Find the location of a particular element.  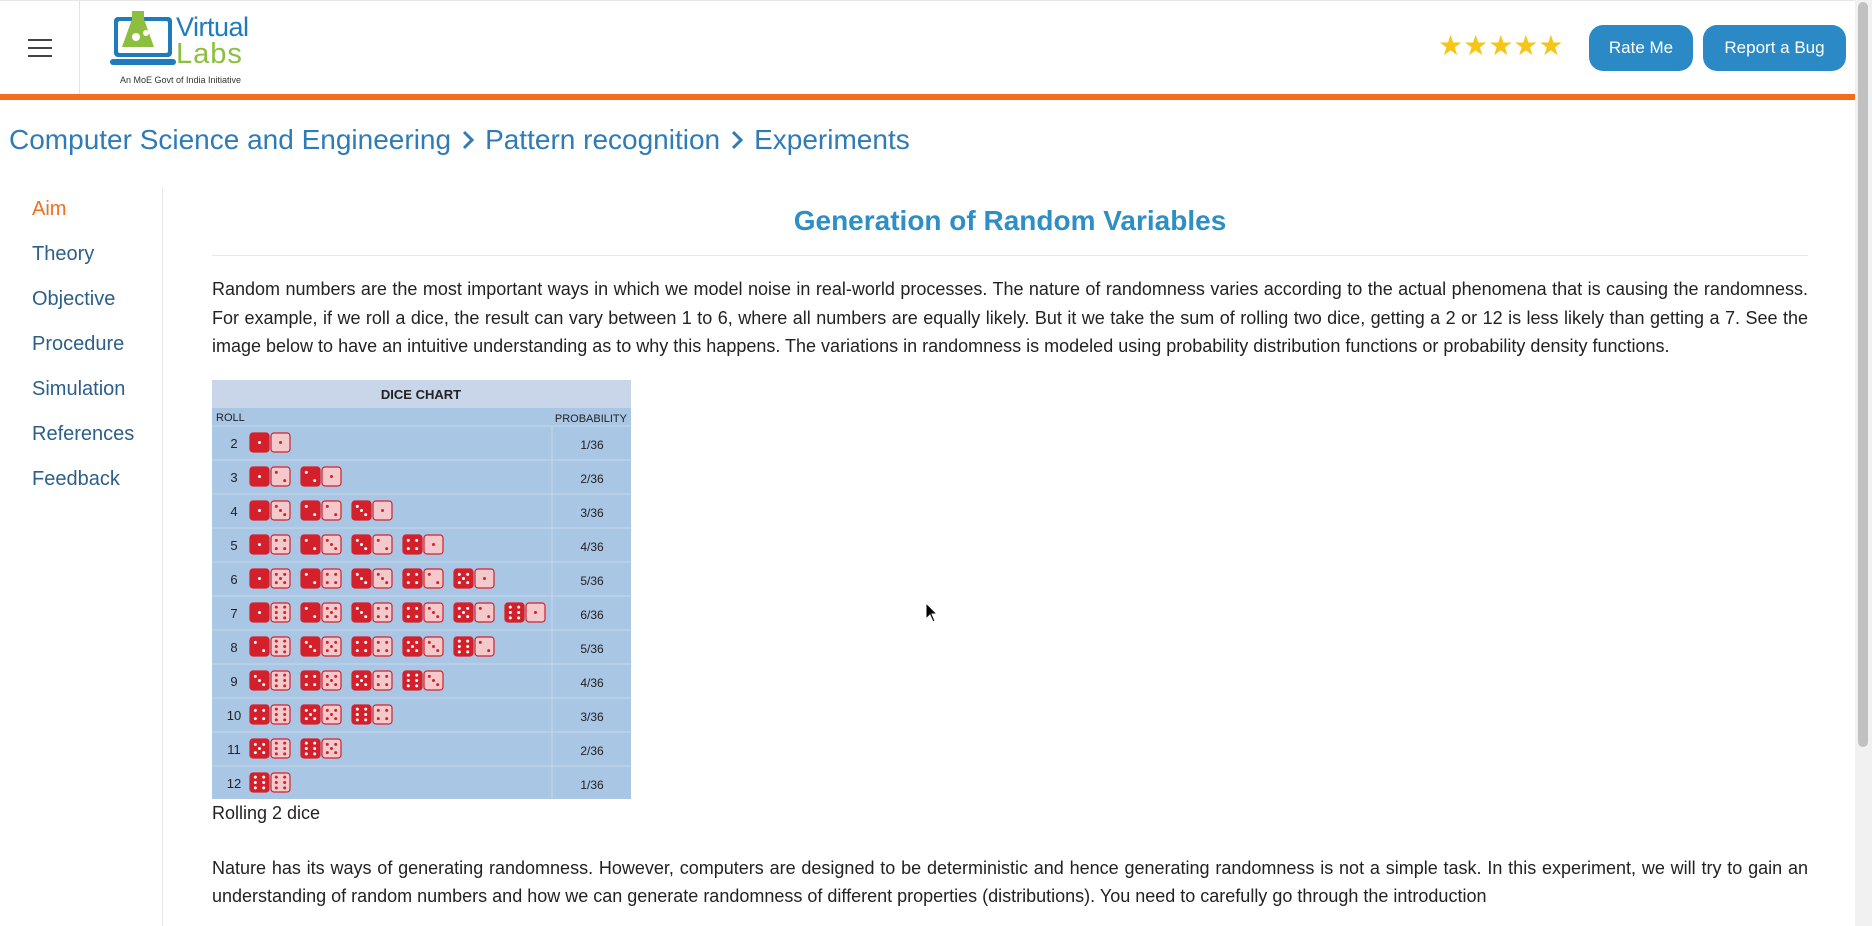

probability-label: 5/36 is located at coordinates (592, 649).